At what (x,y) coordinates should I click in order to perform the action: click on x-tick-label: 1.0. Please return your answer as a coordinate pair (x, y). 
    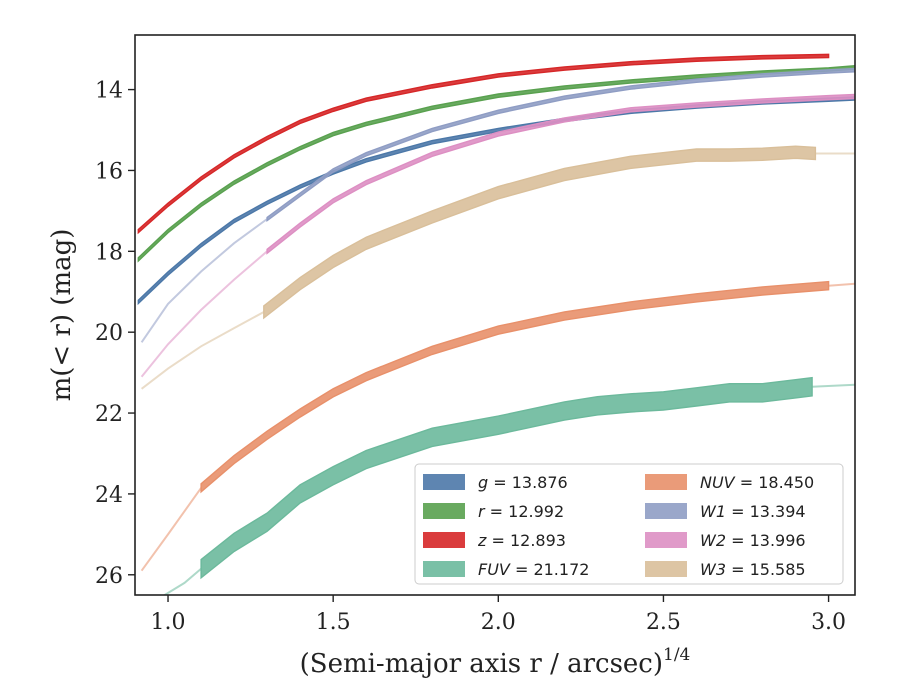
    Looking at the image, I should click on (168, 622).